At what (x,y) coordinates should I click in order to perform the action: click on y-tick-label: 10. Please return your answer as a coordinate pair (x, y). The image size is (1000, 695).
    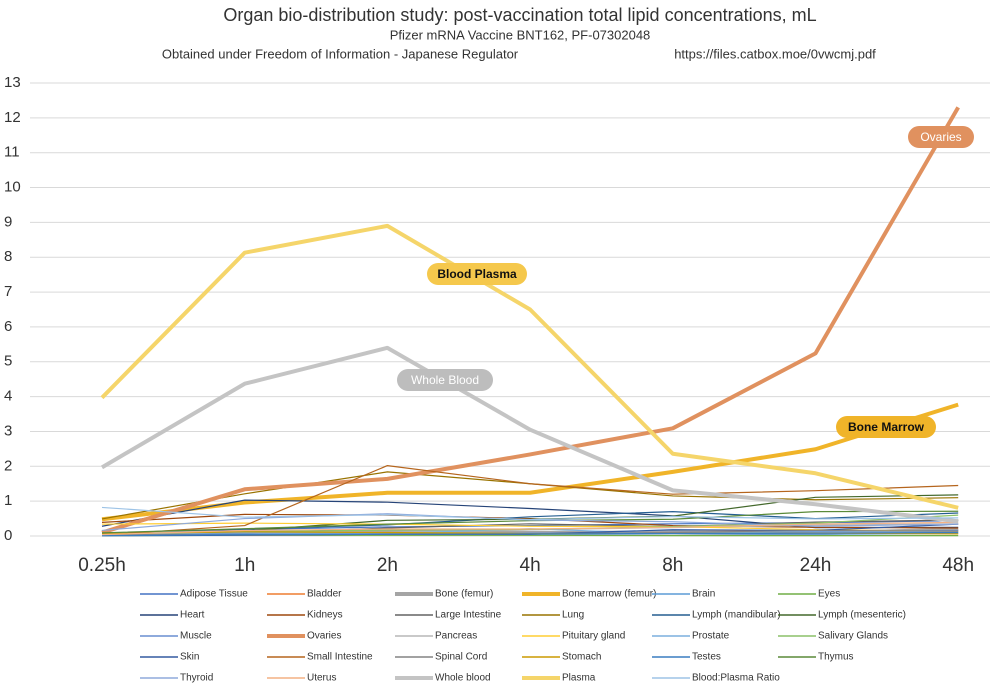
    Looking at the image, I should click on (12, 187).